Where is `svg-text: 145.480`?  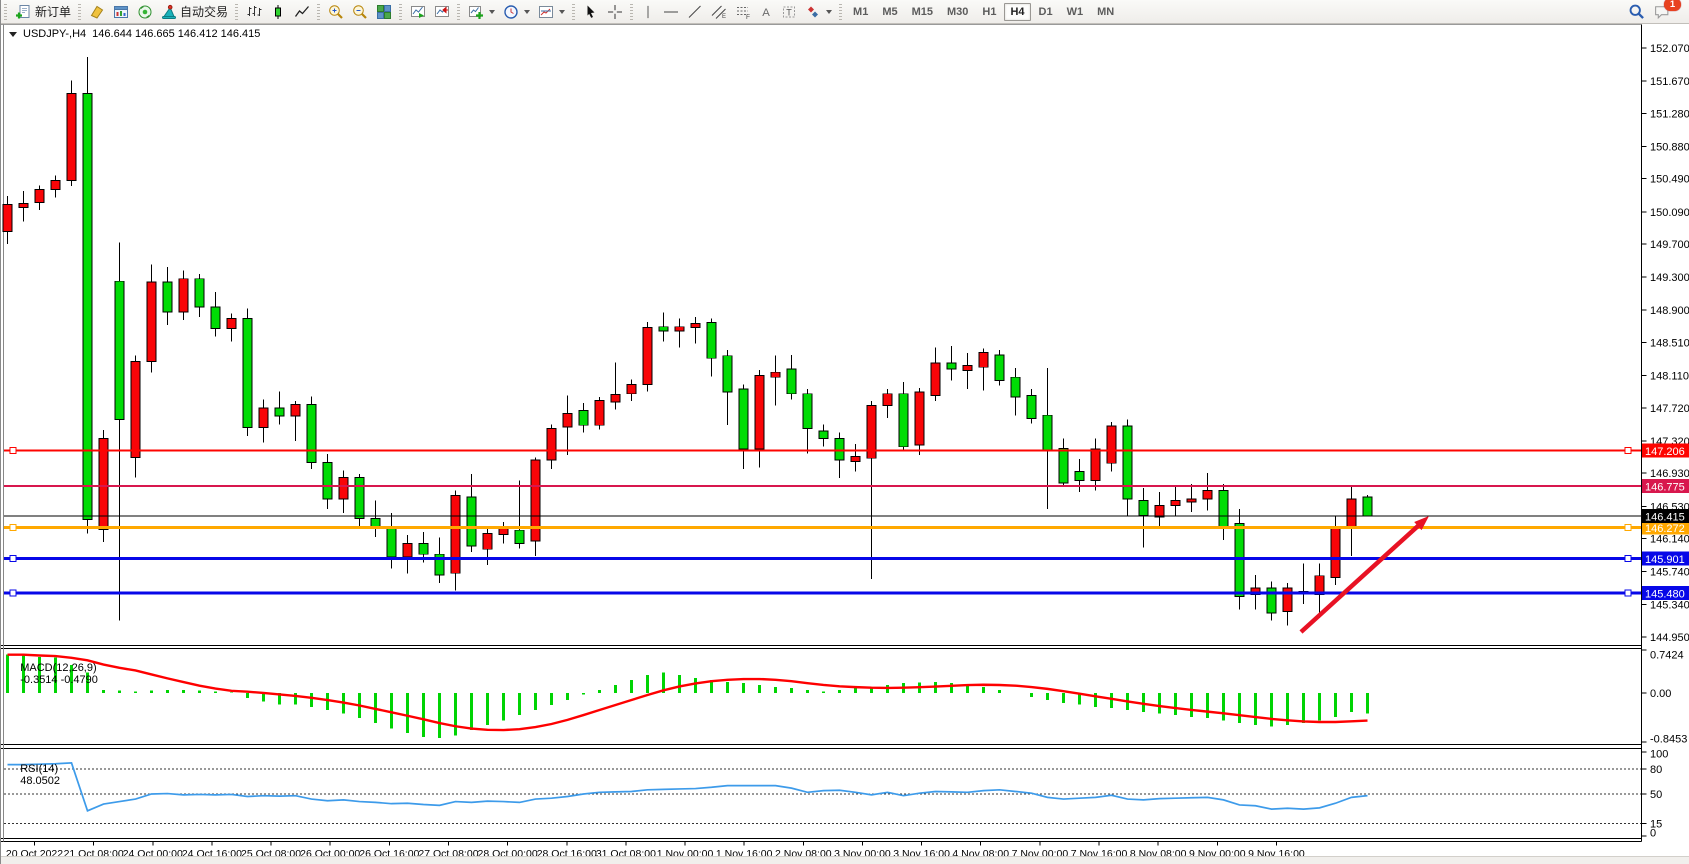 svg-text: 145.480 is located at coordinates (1665, 595).